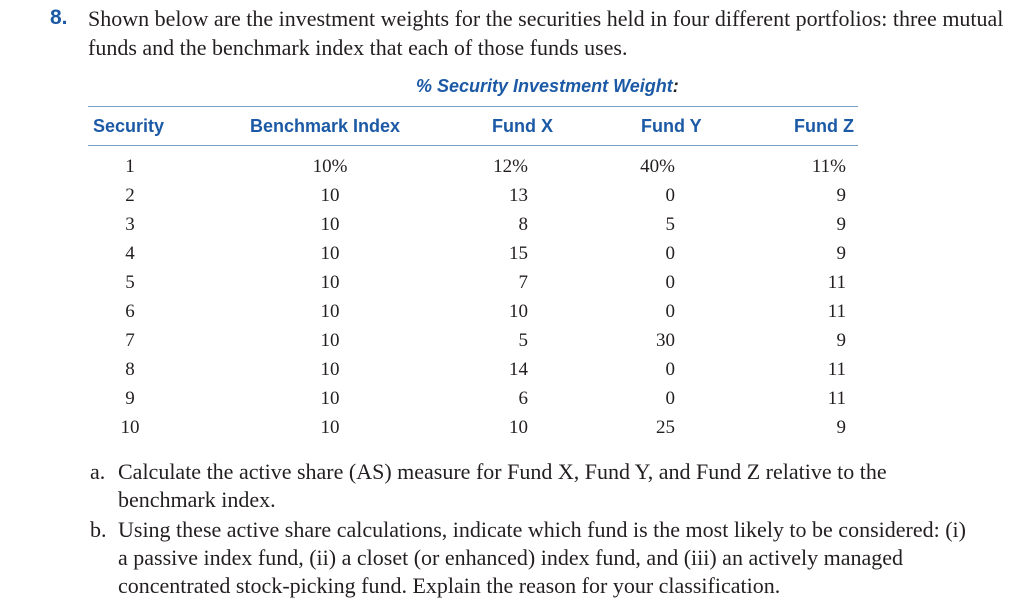 This screenshot has width=1024, height=602. I want to click on table-row: 1 10% 12% 40% 11%, so click(512, 166).